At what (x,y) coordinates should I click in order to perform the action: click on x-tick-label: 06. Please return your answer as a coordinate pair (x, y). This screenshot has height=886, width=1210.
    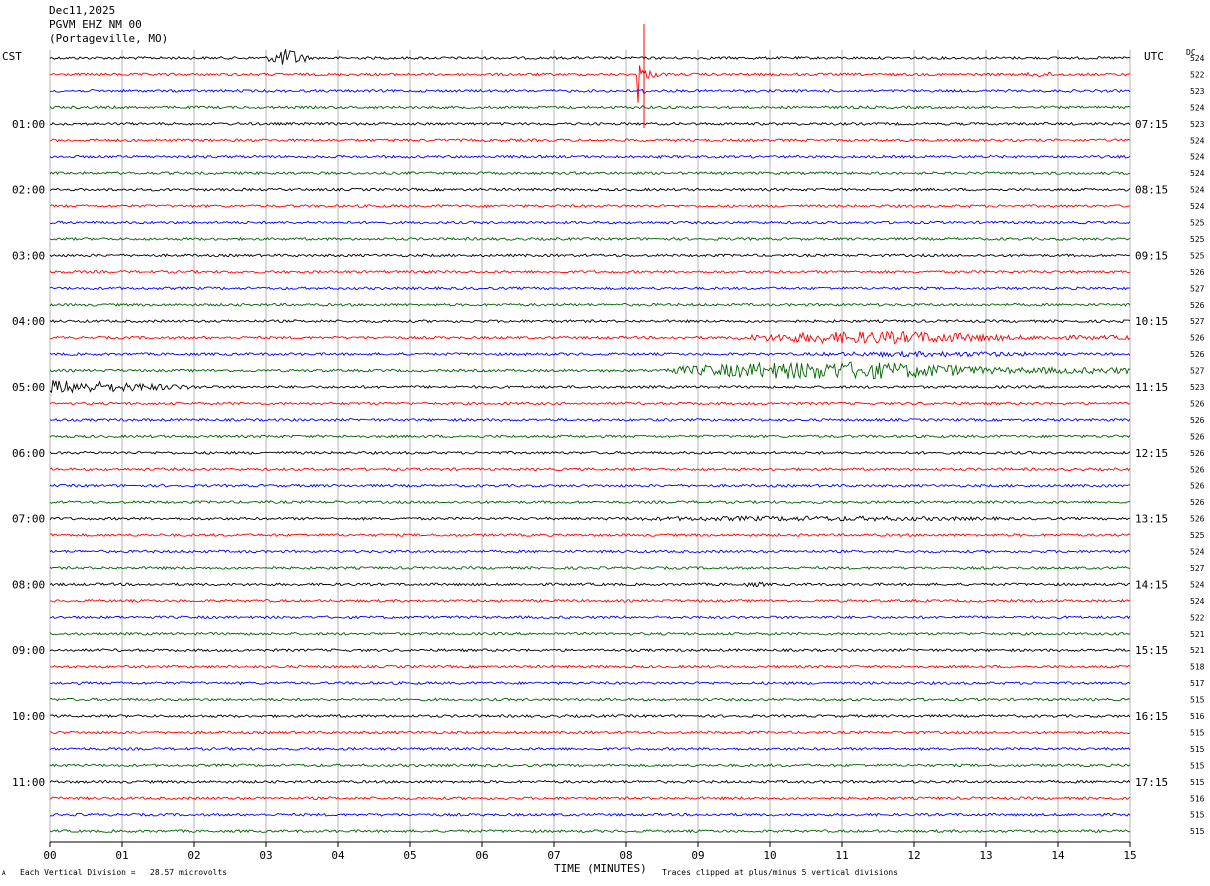
    Looking at the image, I should click on (481, 855).